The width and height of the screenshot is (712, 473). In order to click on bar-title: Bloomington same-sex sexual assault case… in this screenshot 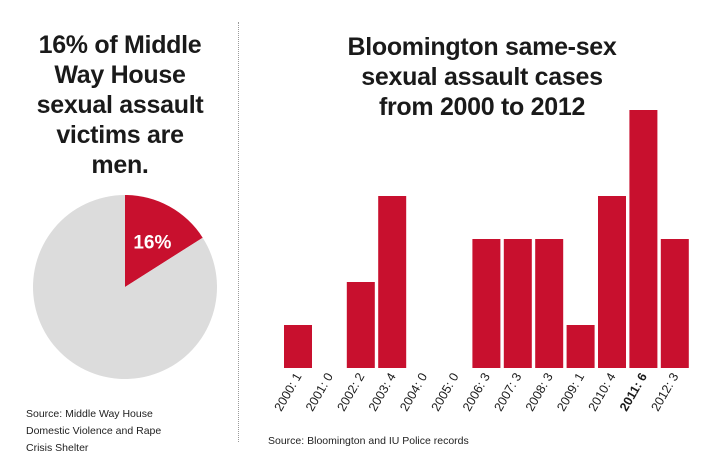, I will do `click(482, 77)`.